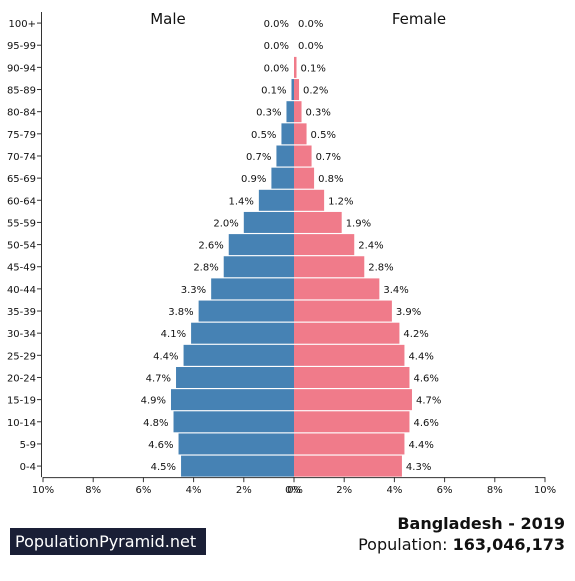 Image resolution: width=575 pixels, height=581 pixels. I want to click on age-group-label: 20-24, so click(21, 378).